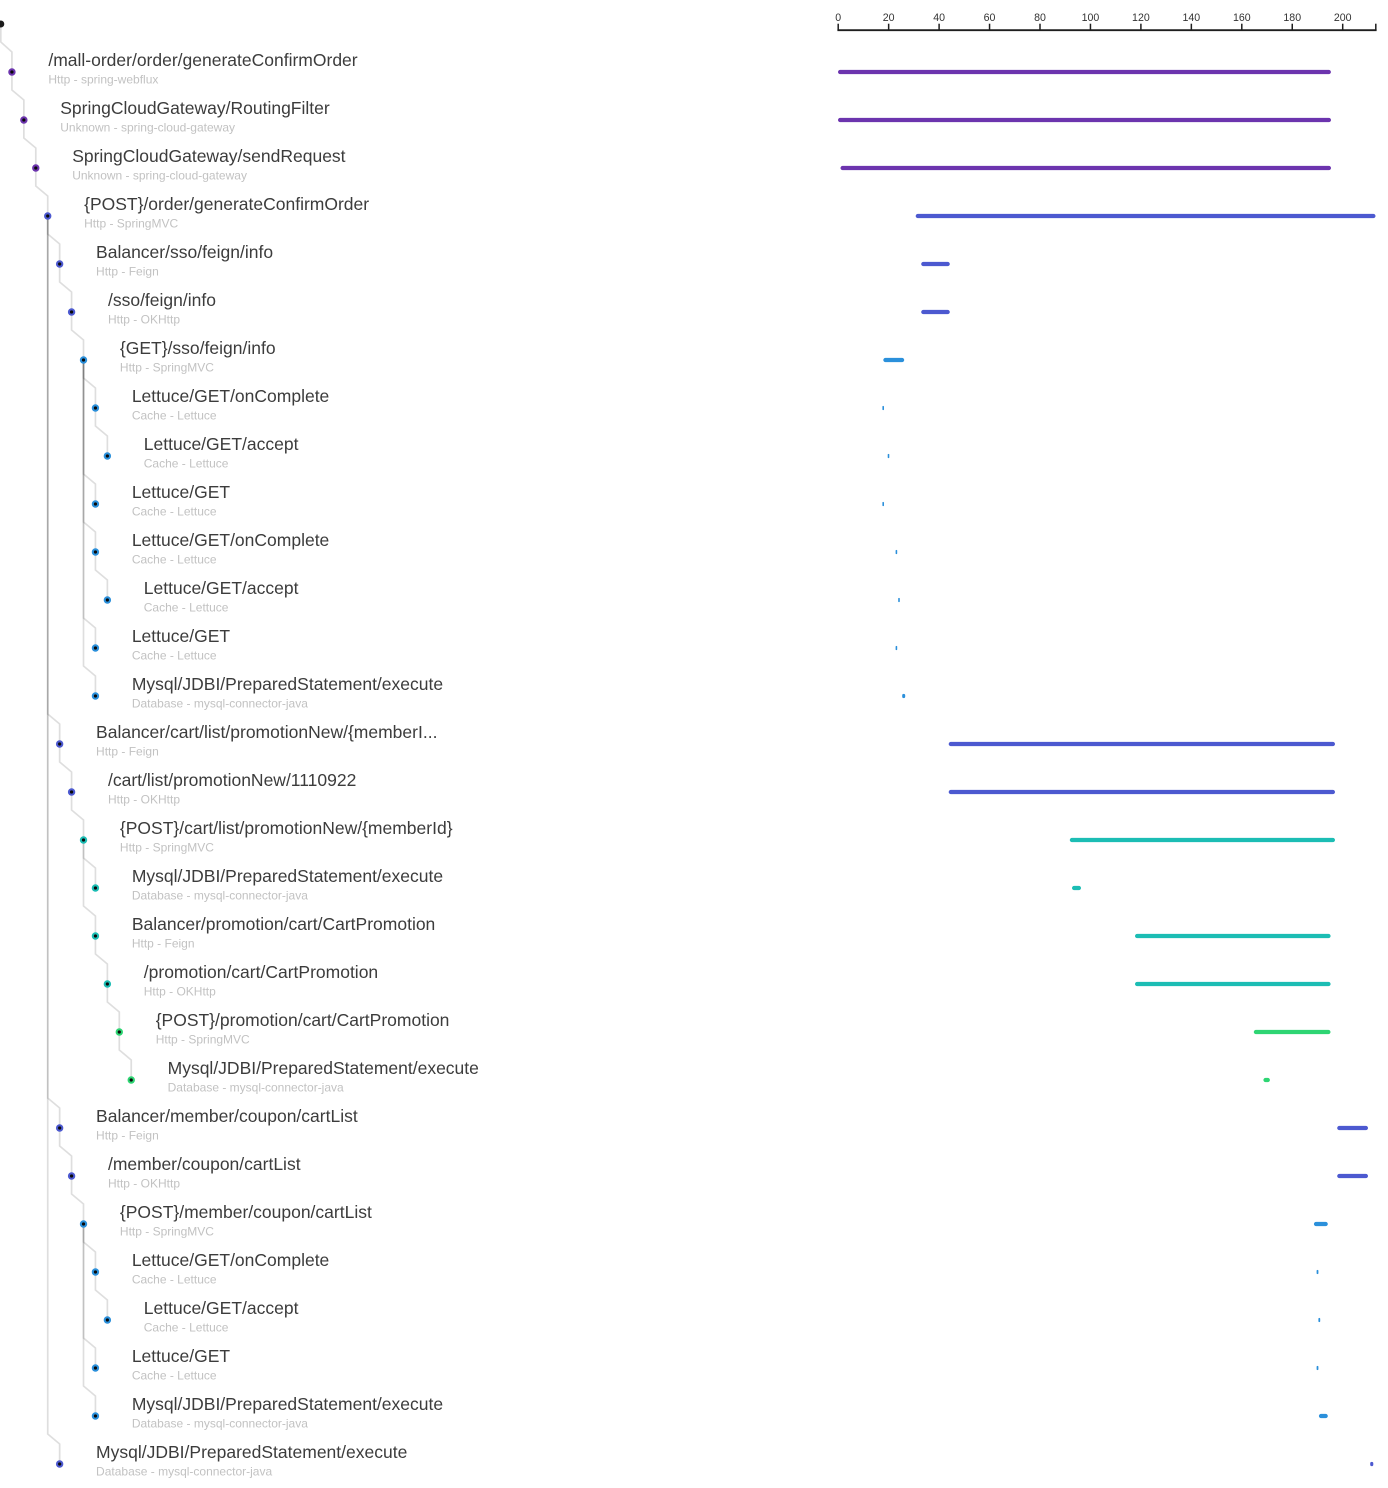 The height and width of the screenshot is (1488, 1388). What do you see at coordinates (939, 18) in the screenshot?
I see `svg-text: 40` at bounding box center [939, 18].